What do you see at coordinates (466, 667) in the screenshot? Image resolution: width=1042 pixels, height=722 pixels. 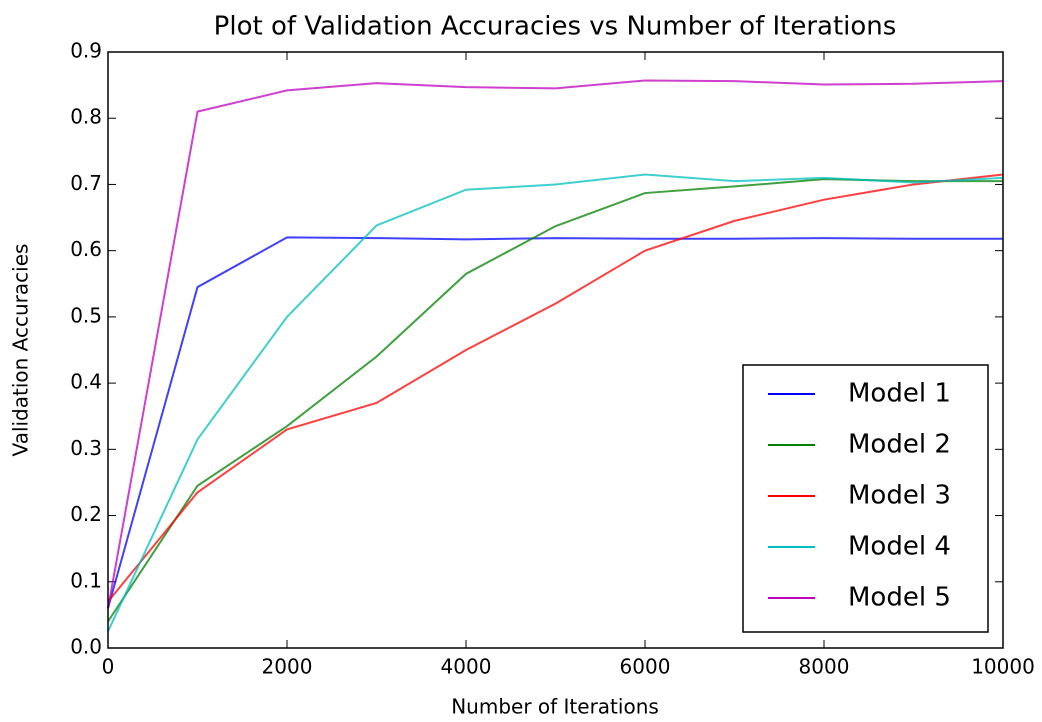 I see `x-tick-label: 4000` at bounding box center [466, 667].